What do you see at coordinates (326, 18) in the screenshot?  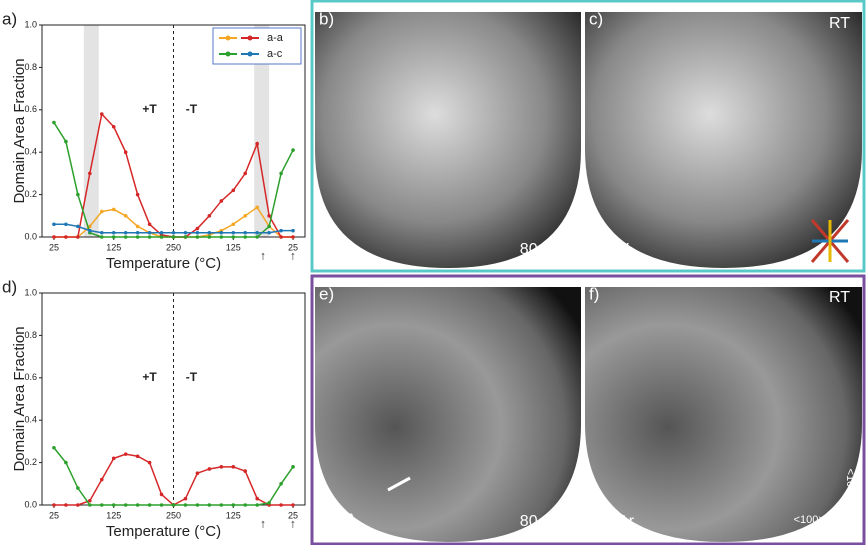 I see `panel-label: b)` at bounding box center [326, 18].